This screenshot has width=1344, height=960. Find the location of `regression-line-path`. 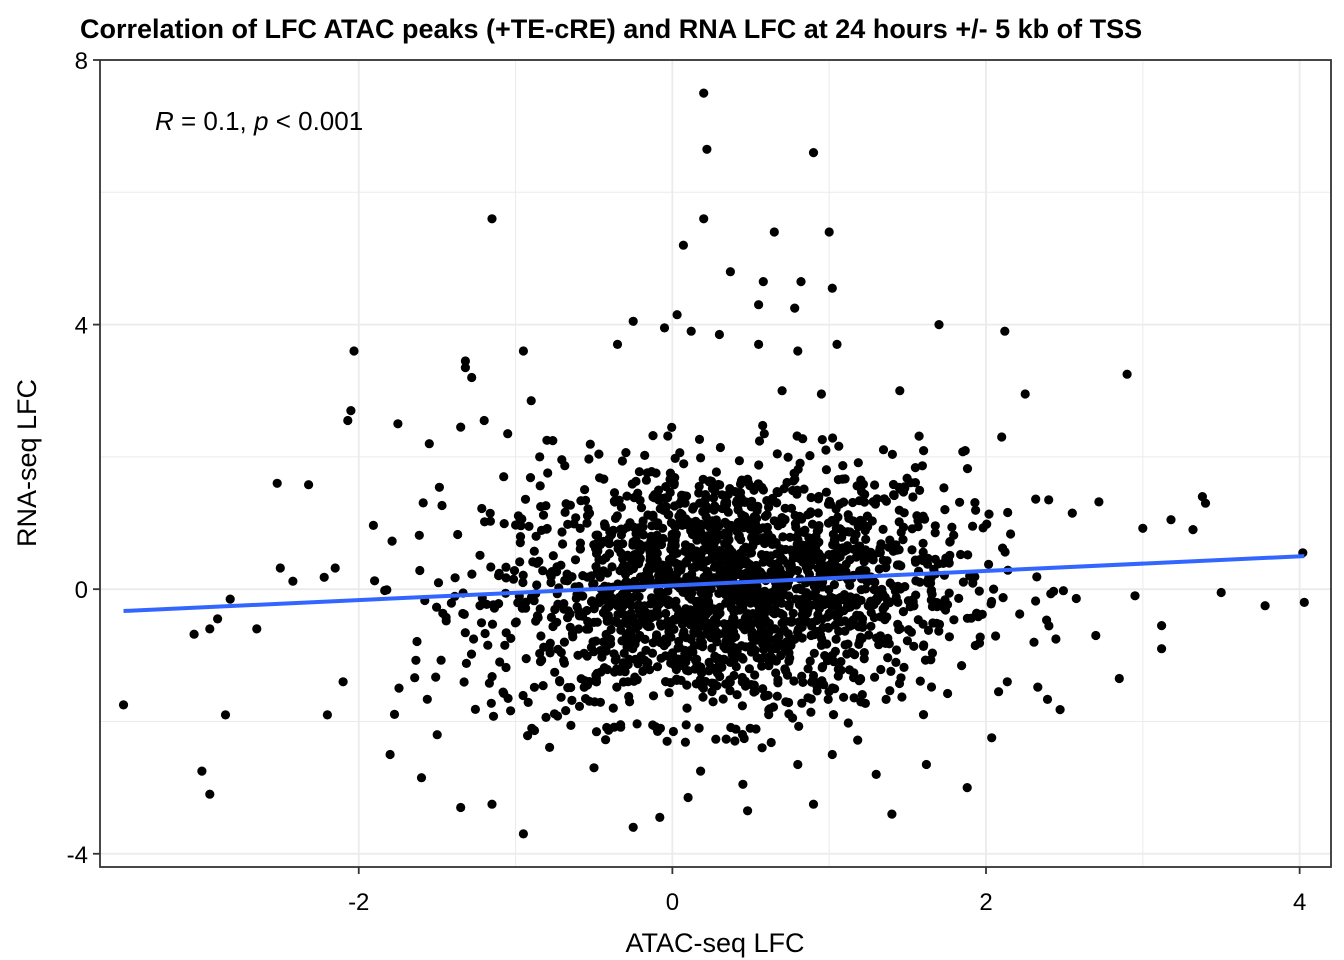

regression-line-path is located at coordinates (714, 584).